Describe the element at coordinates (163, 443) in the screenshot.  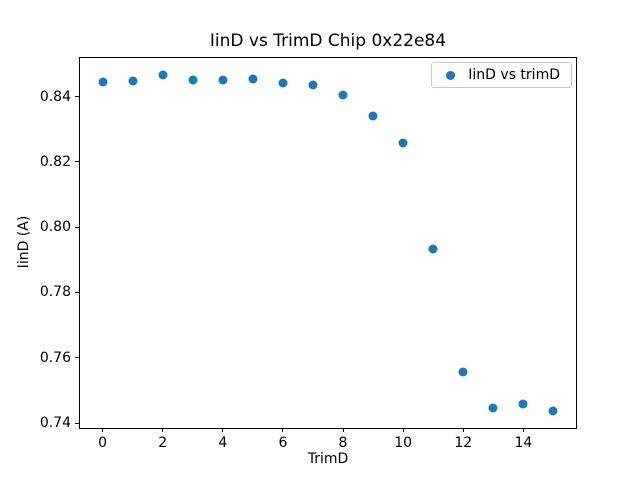
I see `x-tick-label: 2` at that location.